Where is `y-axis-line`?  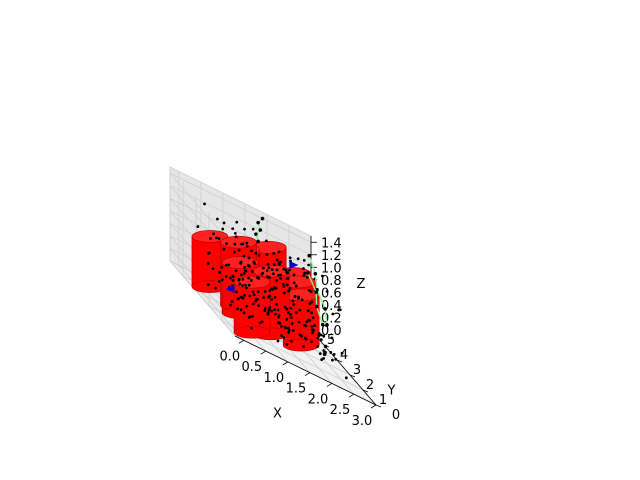 y-axis-line is located at coordinates (343, 367).